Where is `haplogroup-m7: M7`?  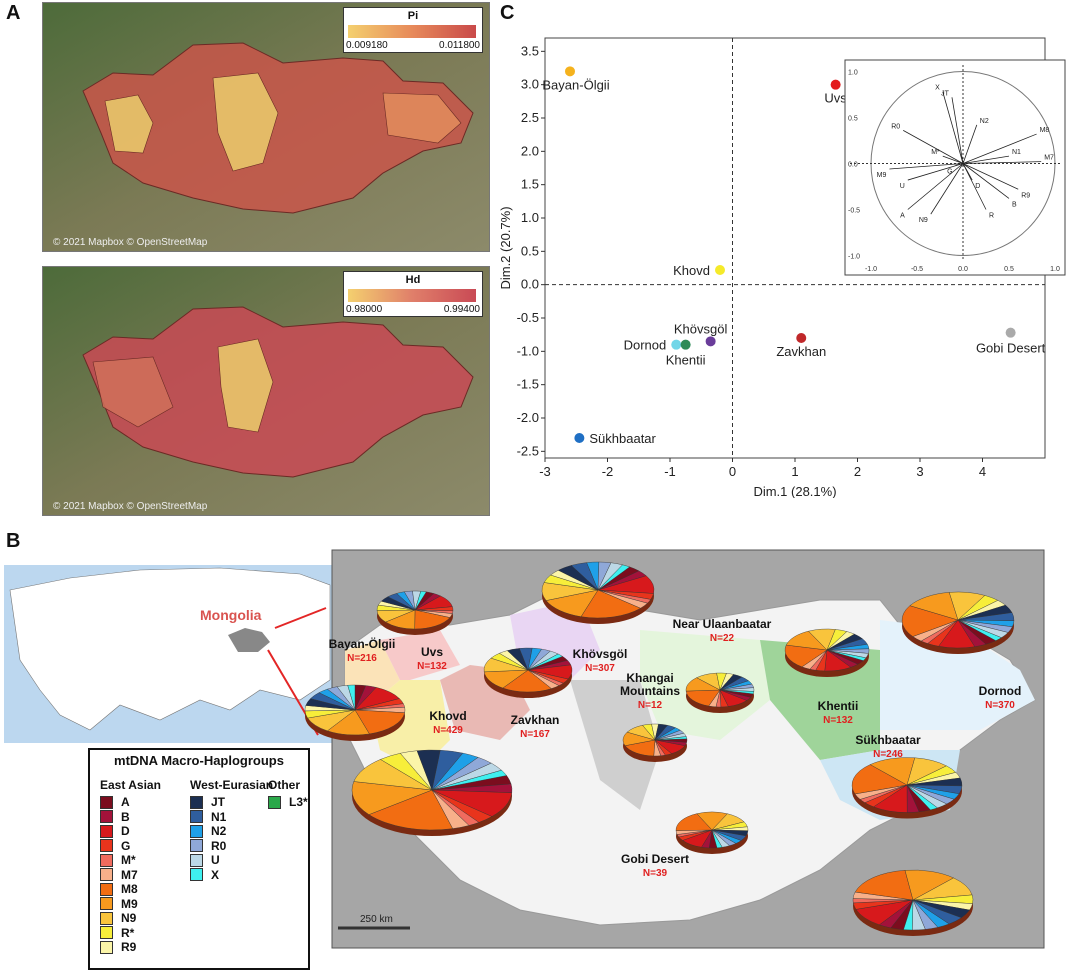 haplogroup-m7: M7 is located at coordinates (130, 875).